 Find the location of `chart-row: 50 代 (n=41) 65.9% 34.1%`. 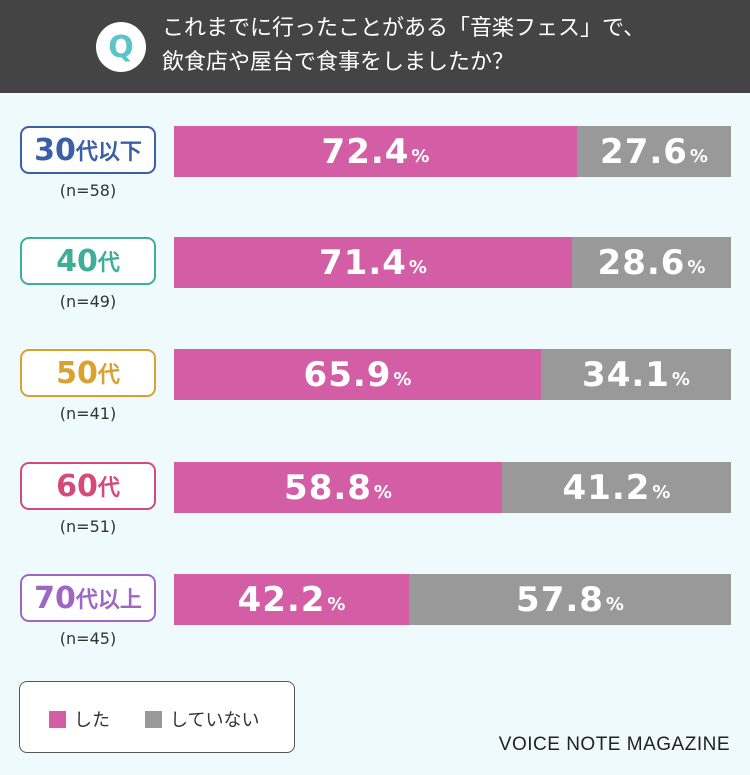

chart-row: 50 代 (n=41) 65.9% 34.1% is located at coordinates (375, 404).